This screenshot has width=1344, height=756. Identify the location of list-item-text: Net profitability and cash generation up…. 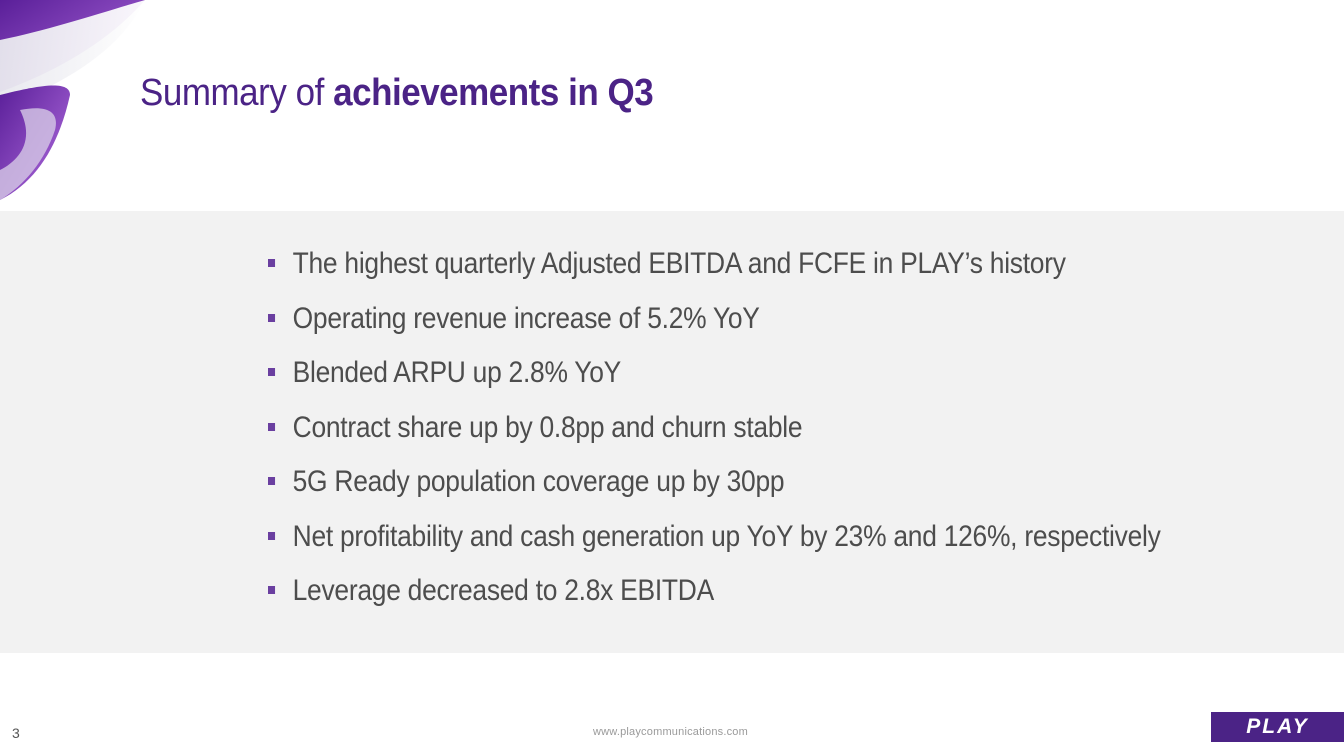
(726, 536).